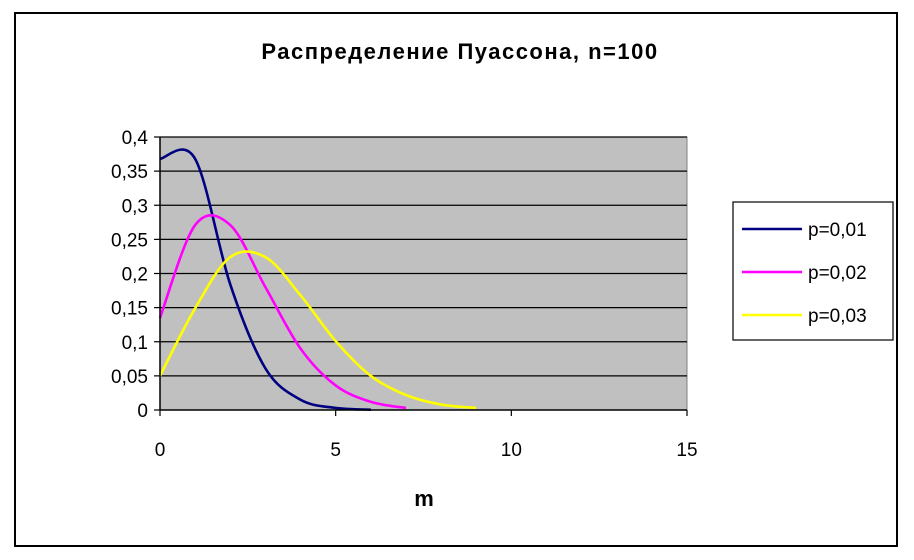 Image resolution: width=914 pixels, height=560 pixels. I want to click on y-tick-label: 0, so click(142, 411).